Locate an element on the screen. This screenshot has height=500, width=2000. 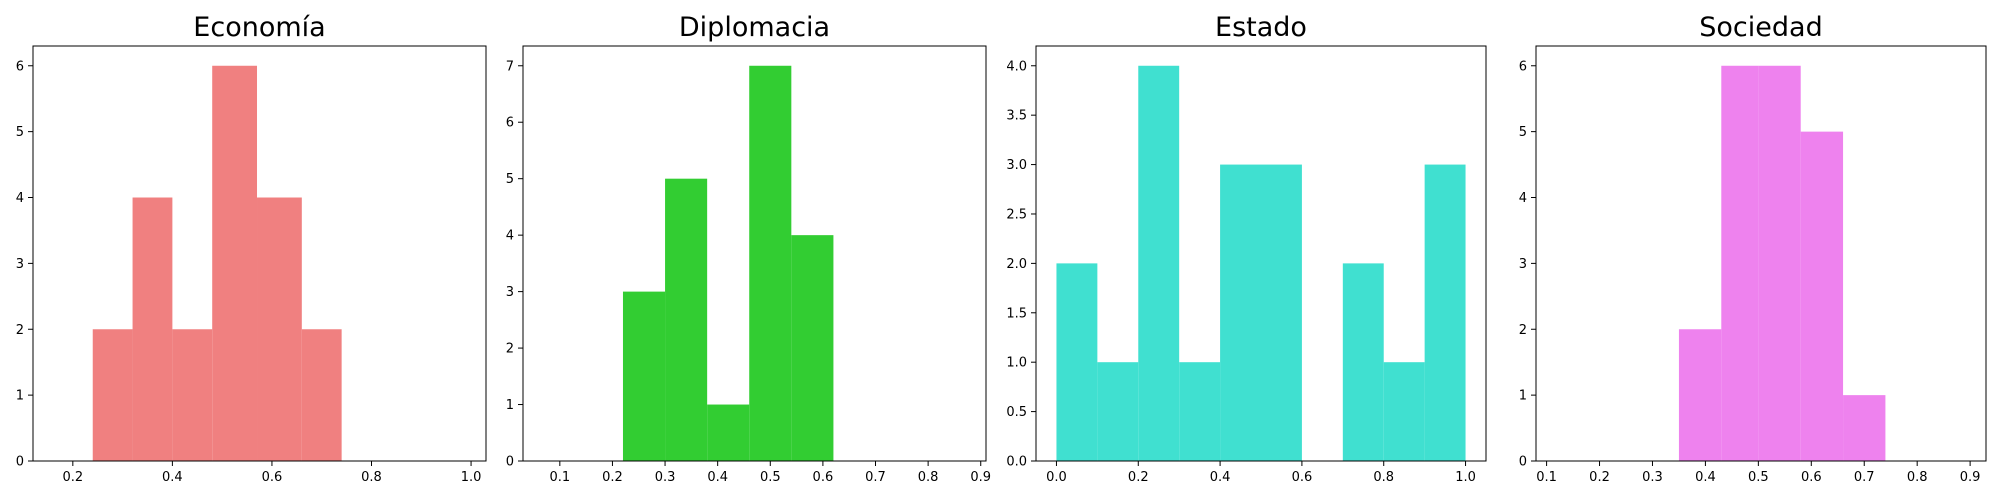
x-tick-label: 0.0 is located at coordinates (1056, 477).